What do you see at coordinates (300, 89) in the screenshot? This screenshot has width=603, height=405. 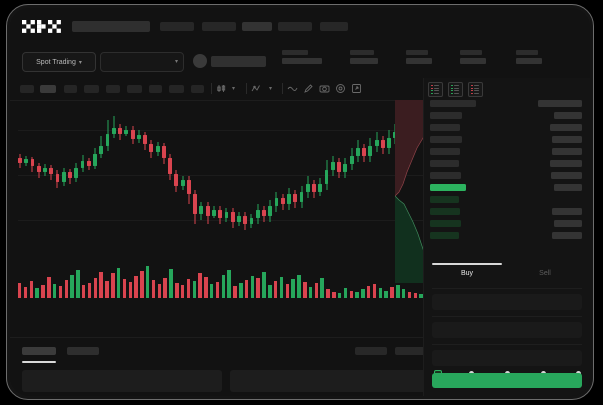 I see `chart-toolbar: ▾ ▾` at bounding box center [300, 89].